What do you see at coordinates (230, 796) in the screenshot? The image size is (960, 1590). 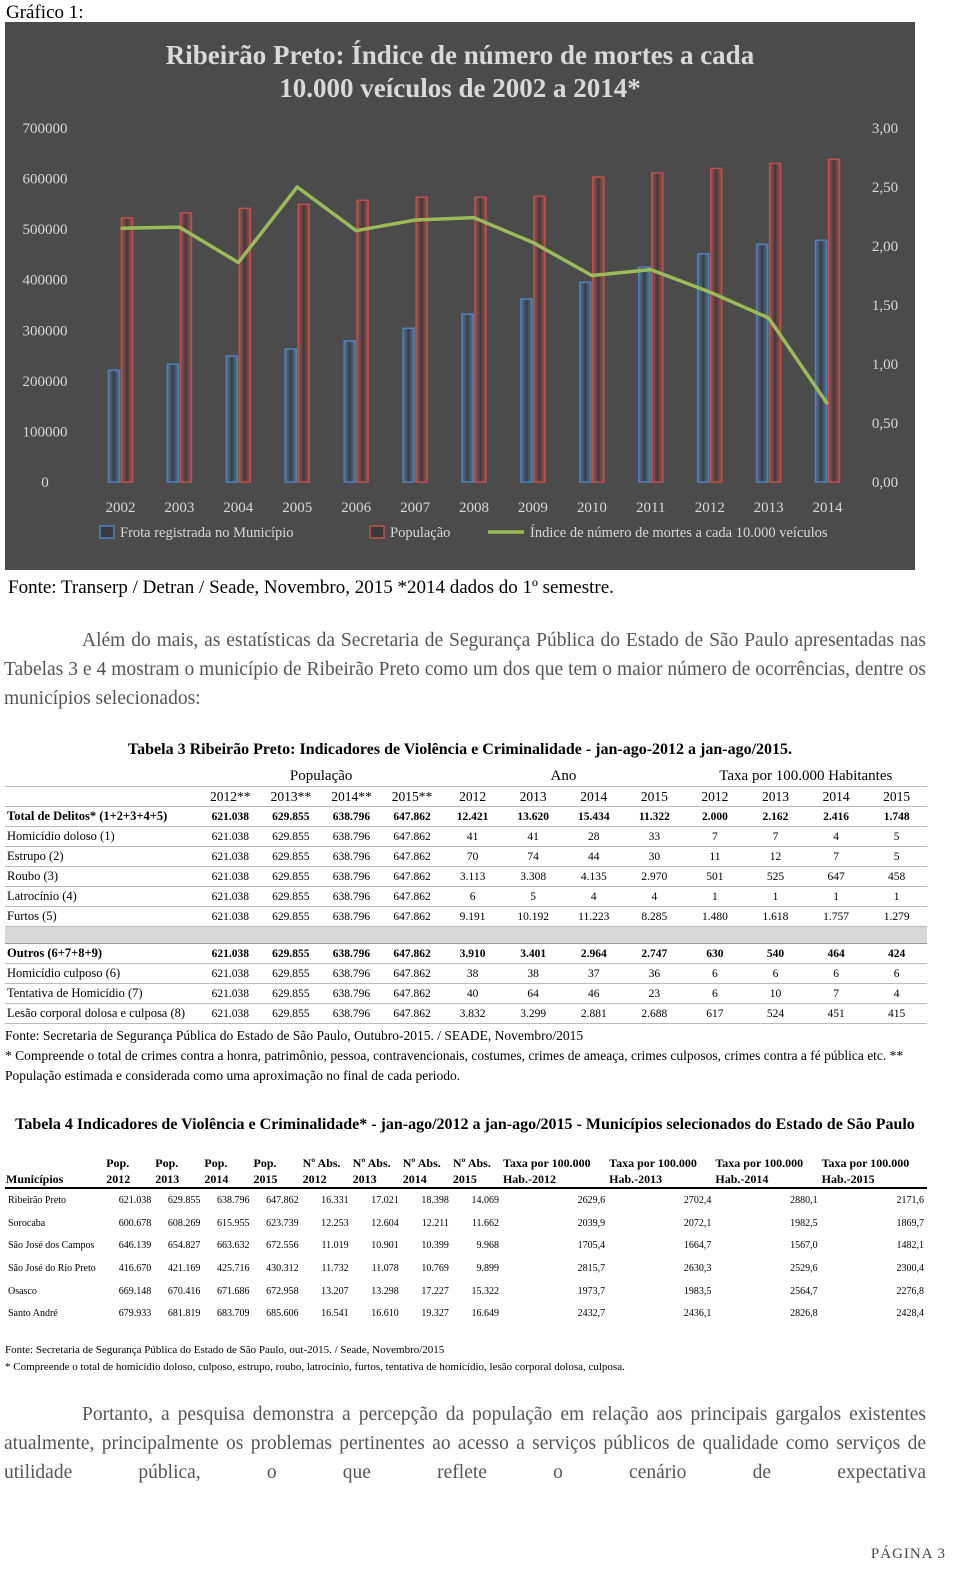 I see `column-header: 2012**` at bounding box center [230, 796].